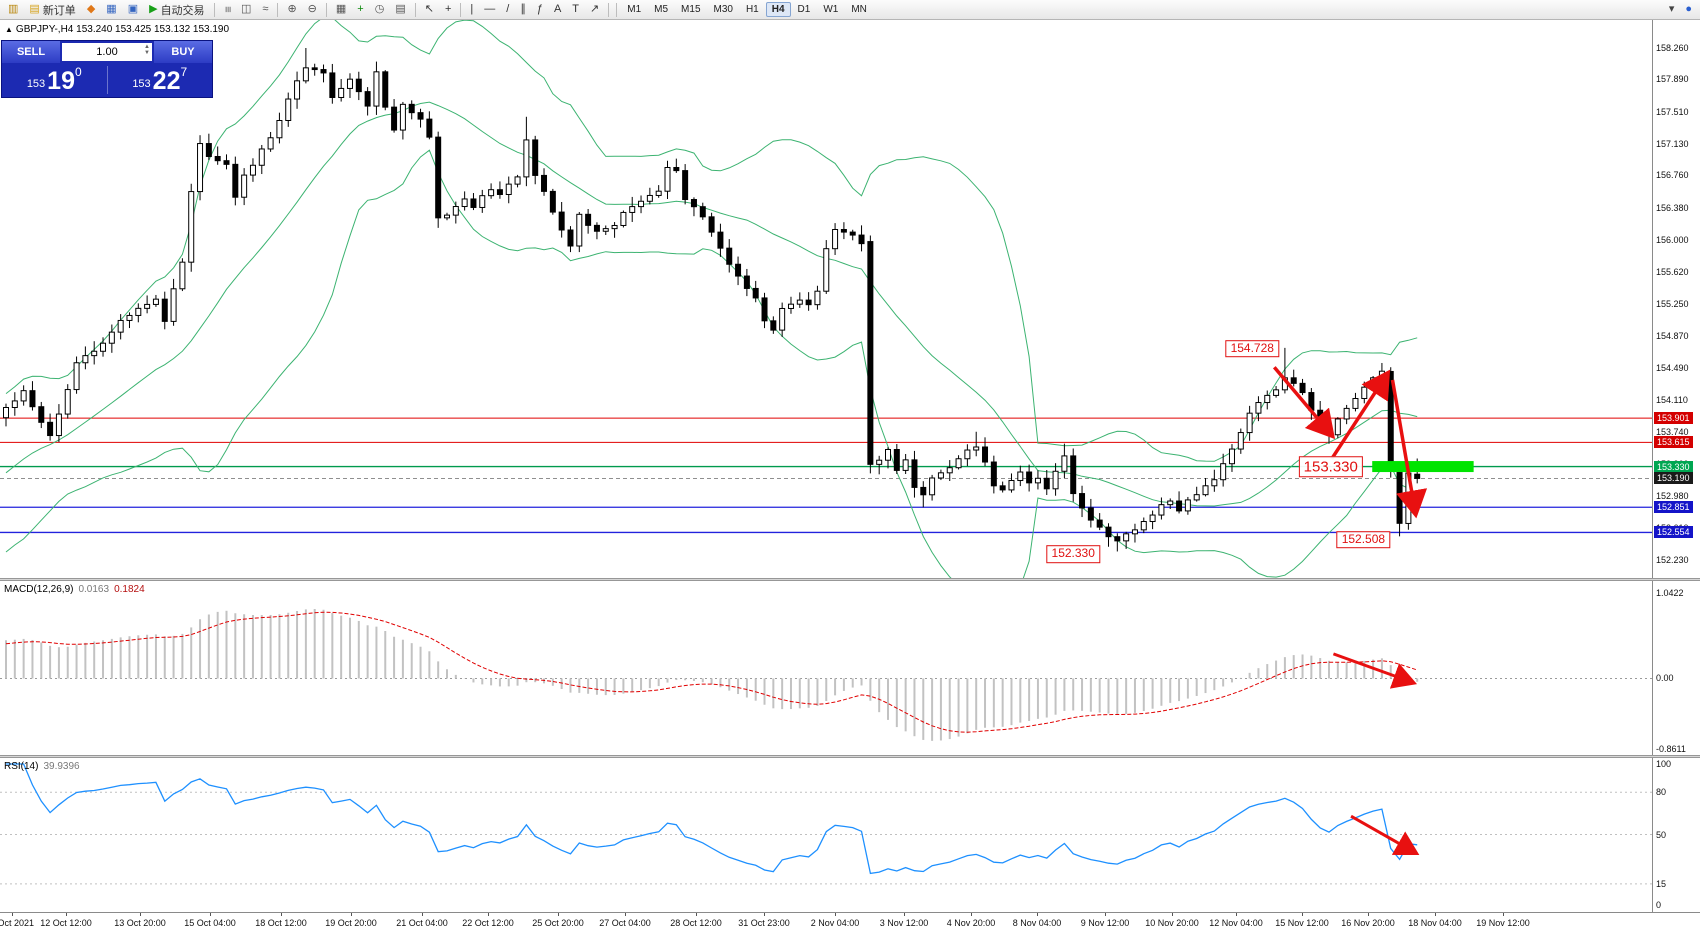 This screenshot has width=1700, height=937. What do you see at coordinates (1688, 9) in the screenshot?
I see `community-icon: ●` at bounding box center [1688, 9].